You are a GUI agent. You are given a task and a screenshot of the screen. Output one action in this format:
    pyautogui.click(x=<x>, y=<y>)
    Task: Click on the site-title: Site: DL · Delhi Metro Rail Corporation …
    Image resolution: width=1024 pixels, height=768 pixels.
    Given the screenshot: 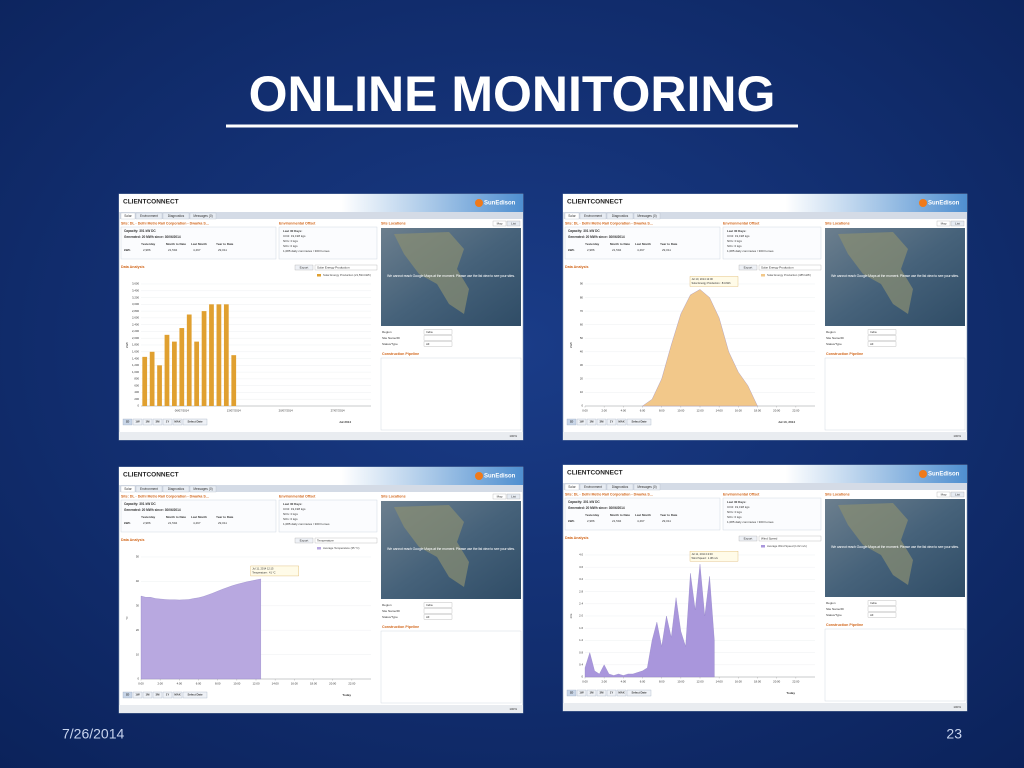 What is the action you would take?
    pyautogui.click(x=165, y=223)
    